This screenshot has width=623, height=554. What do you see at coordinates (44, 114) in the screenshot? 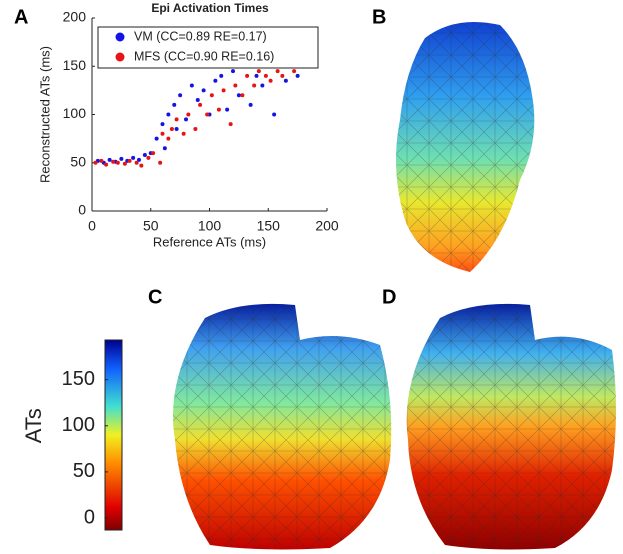
I see `y-axis-label: Reconstructed ATs (ms)` at bounding box center [44, 114].